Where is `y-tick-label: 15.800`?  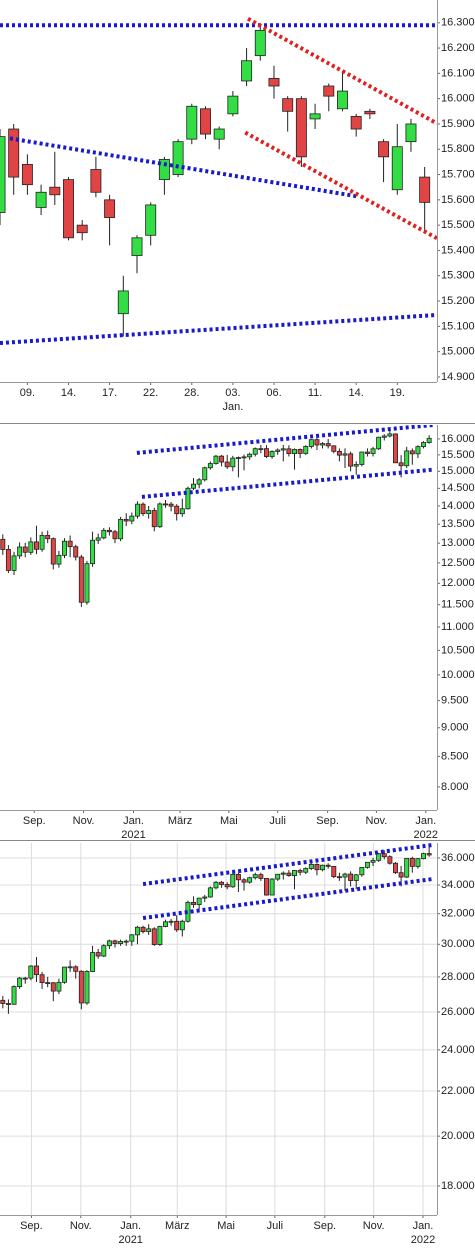 y-tick-label: 15.800 is located at coordinates (458, 149).